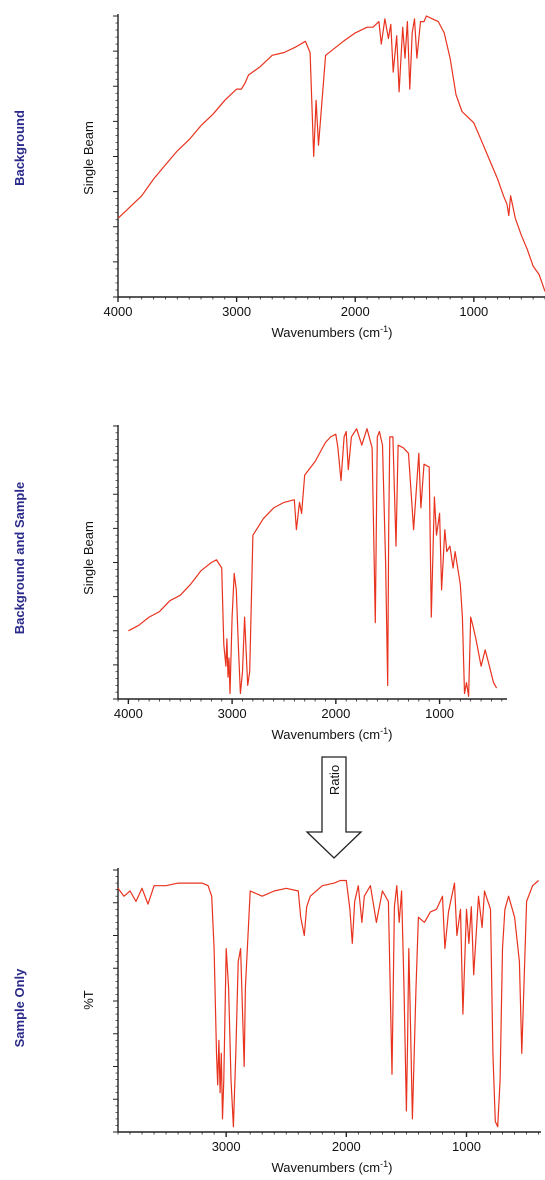  I want to click on x-ticks-background: 4000 3000 2000 1000, so click(324, 308).